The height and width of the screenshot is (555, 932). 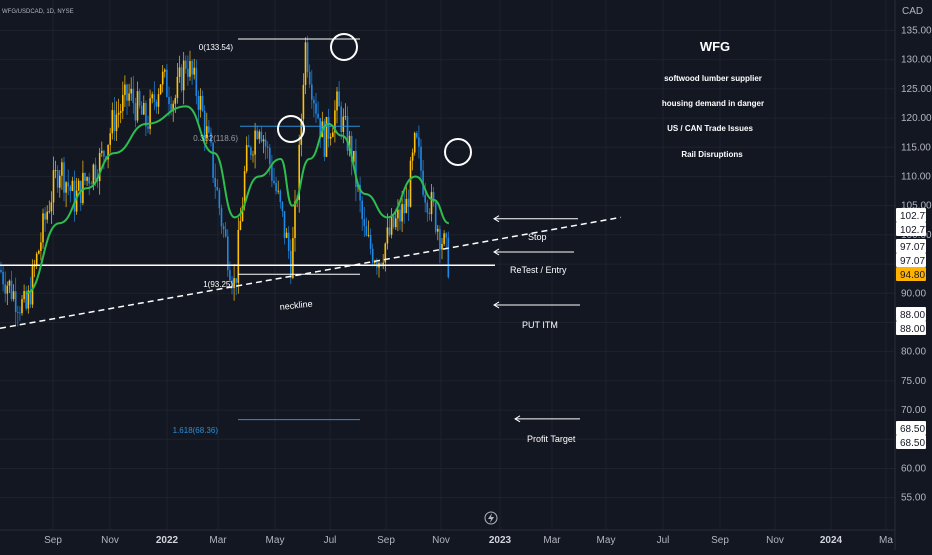 I want to click on x-tick-label: Ma, so click(x=886, y=540).